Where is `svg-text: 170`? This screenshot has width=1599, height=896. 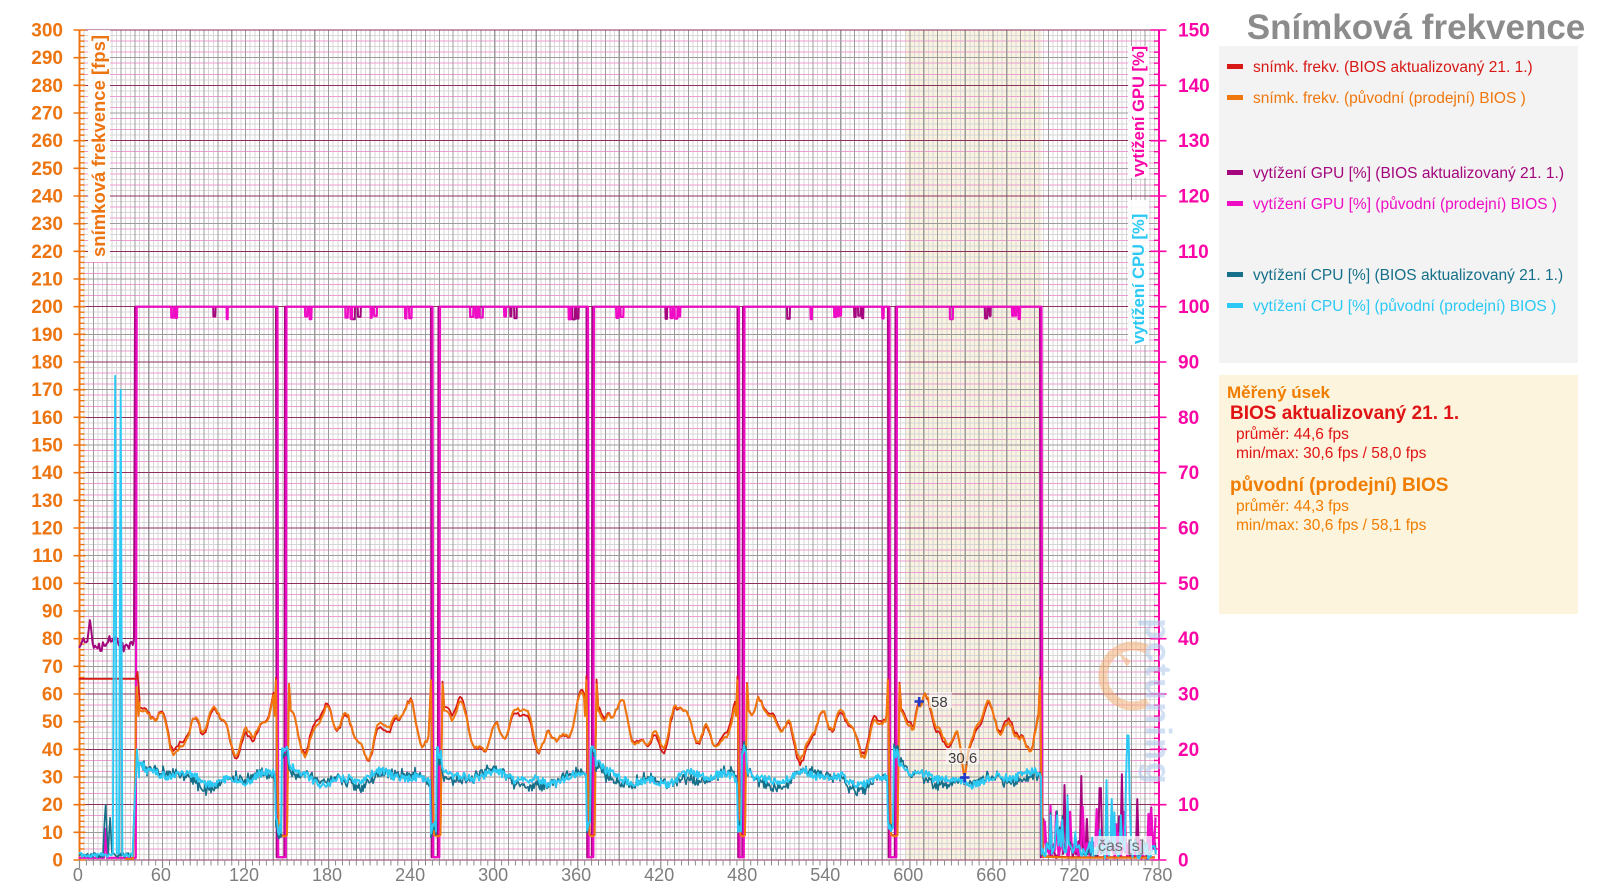 svg-text: 170 is located at coordinates (47, 390).